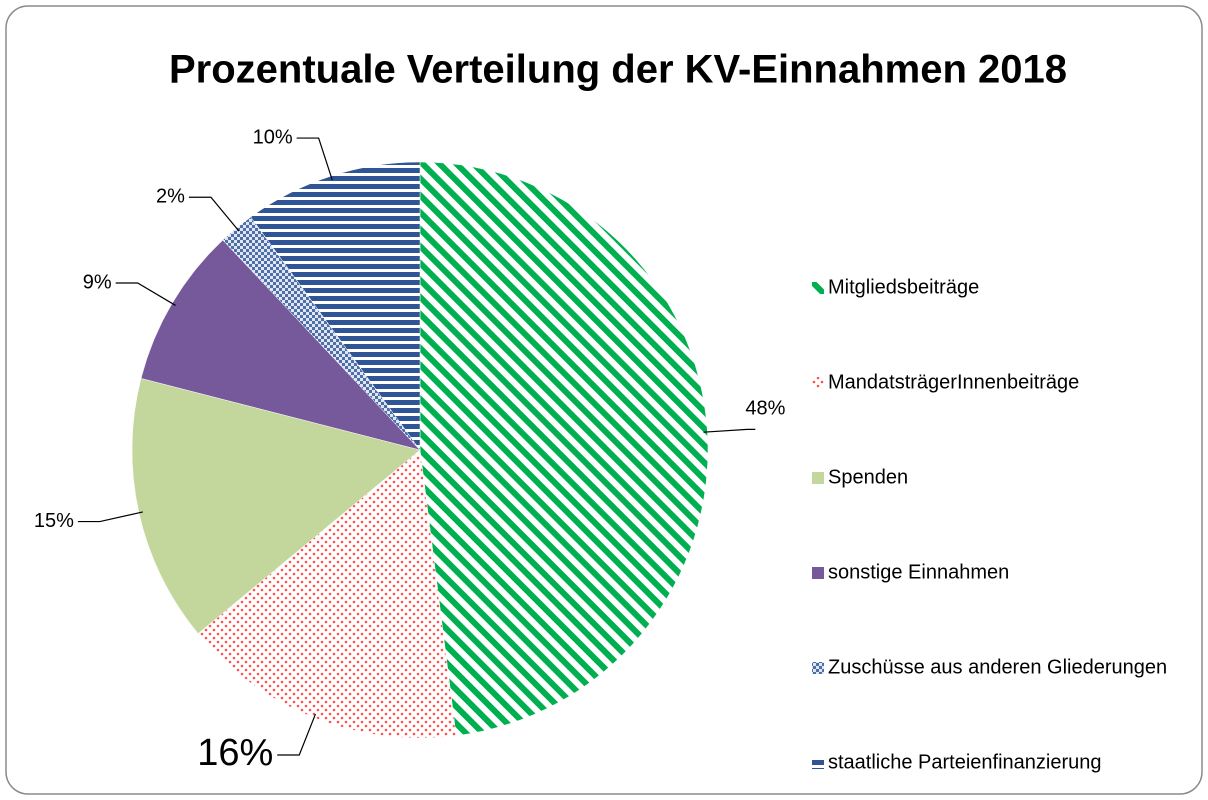 The image size is (1208, 800). What do you see at coordinates (953, 382) in the screenshot?
I see `legend-label: MandatsträgerInnenbeiträge` at bounding box center [953, 382].